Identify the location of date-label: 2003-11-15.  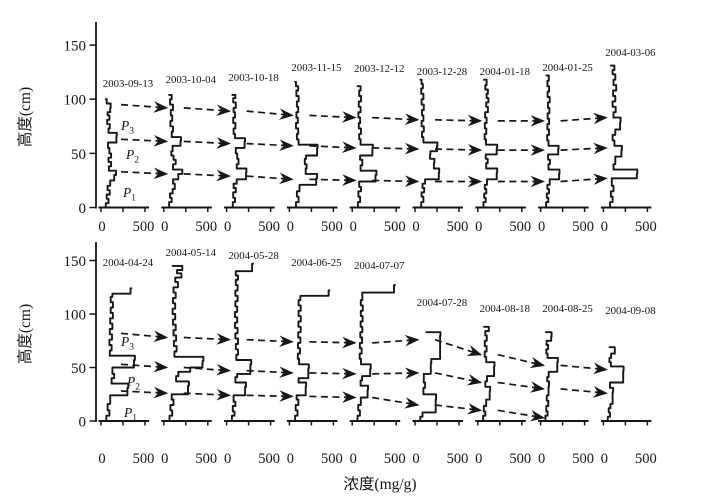
(316, 68).